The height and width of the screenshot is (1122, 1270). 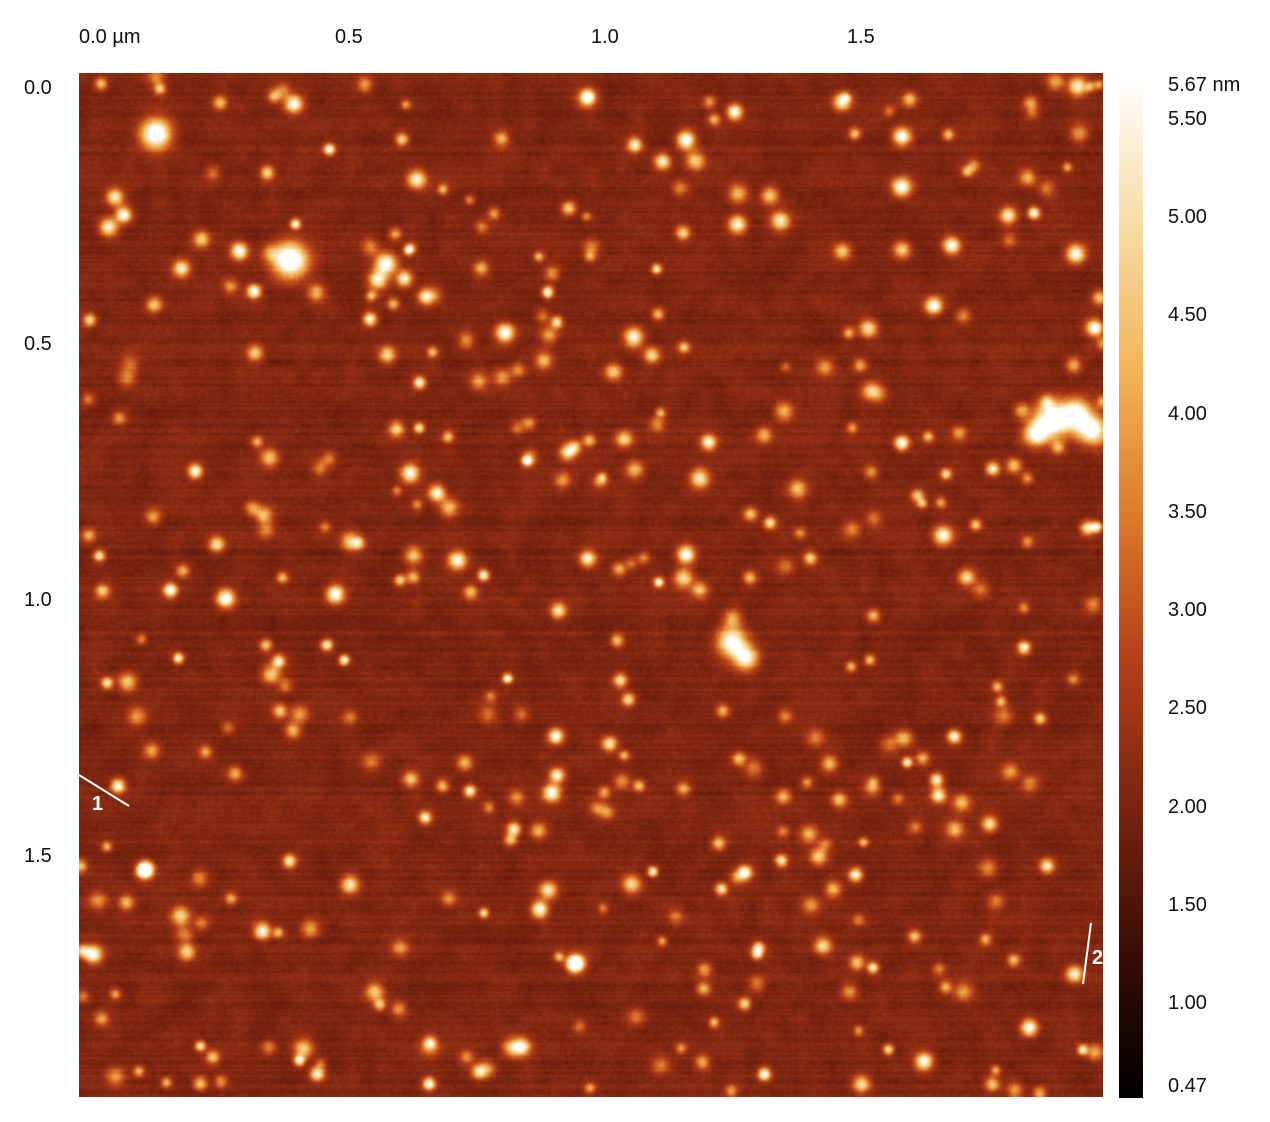 What do you see at coordinates (1187, 217) in the screenshot?
I see `colorbar-tick-label: 5.00` at bounding box center [1187, 217].